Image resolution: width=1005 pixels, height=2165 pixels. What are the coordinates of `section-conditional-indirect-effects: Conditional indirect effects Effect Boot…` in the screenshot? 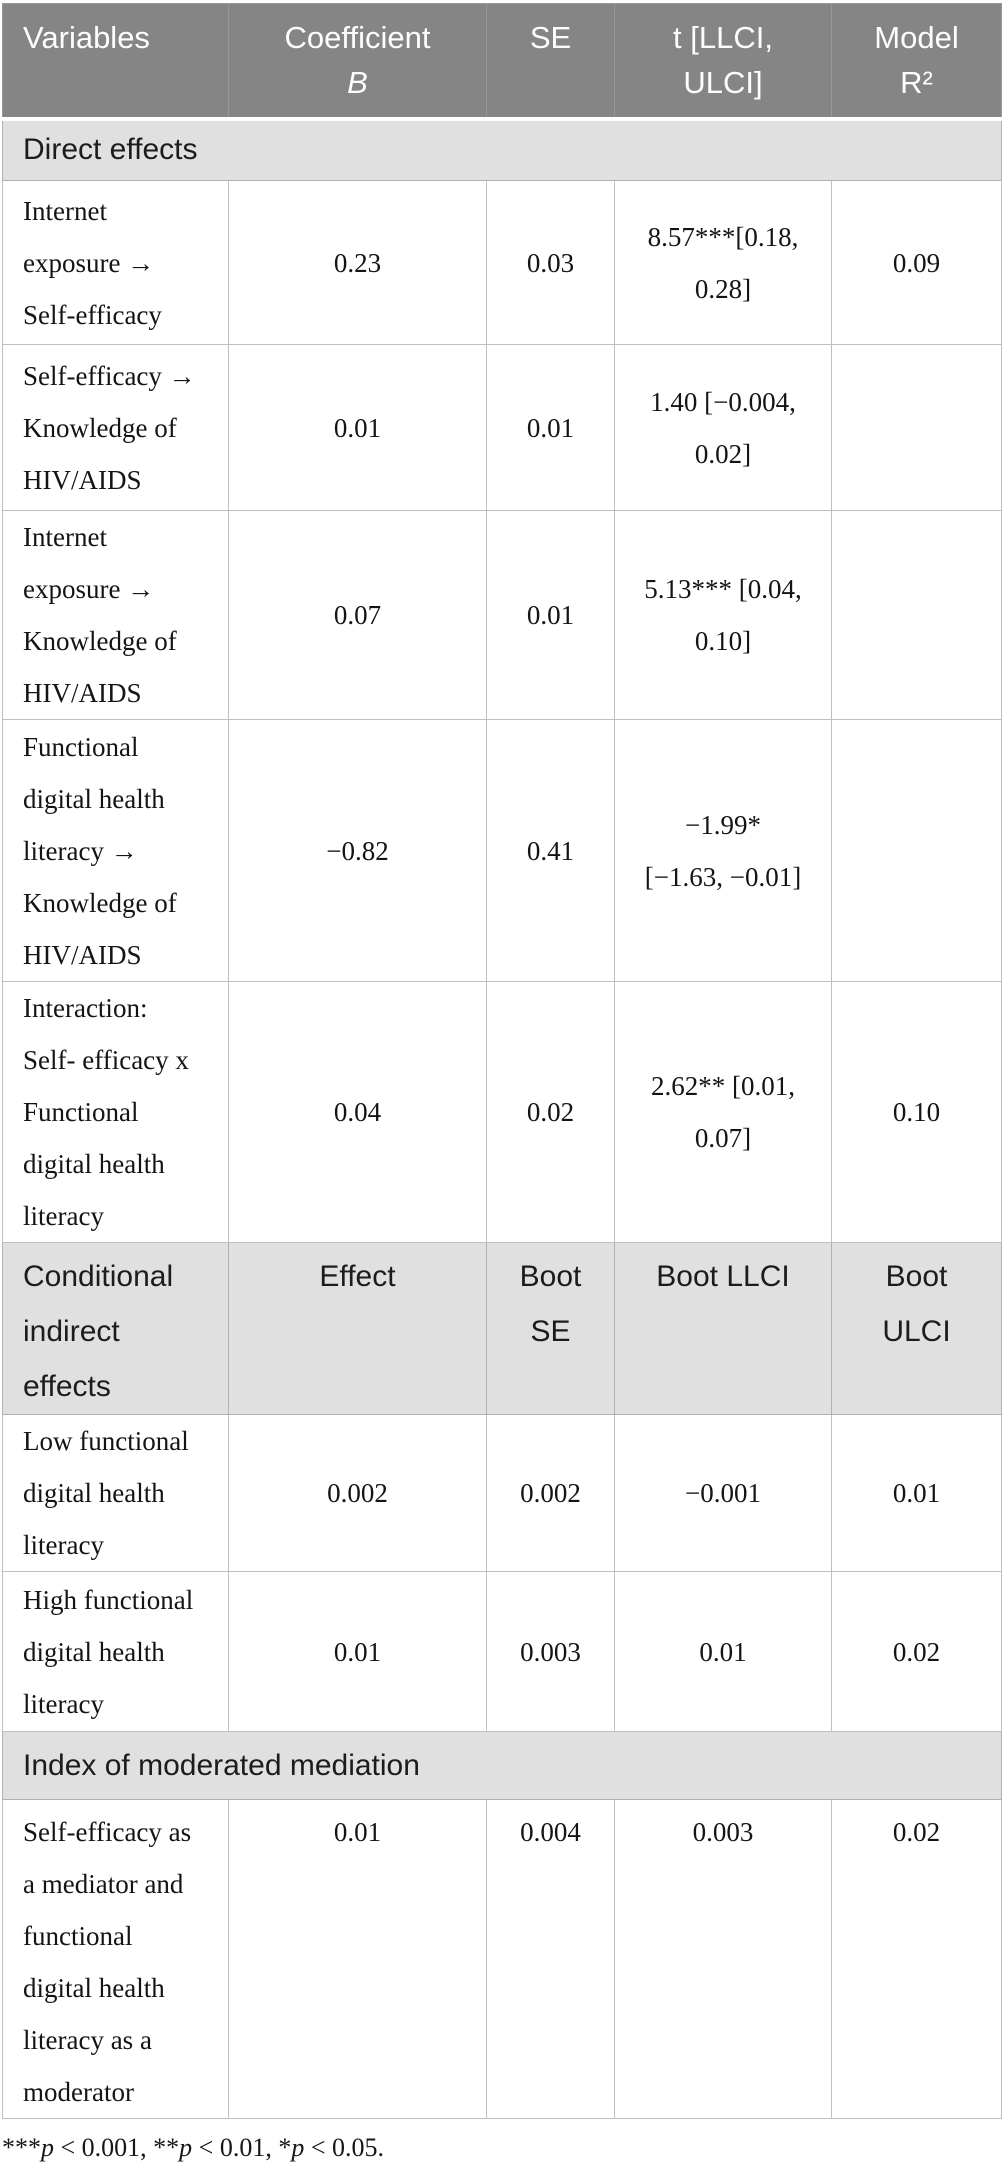 It's located at (502, 1328).